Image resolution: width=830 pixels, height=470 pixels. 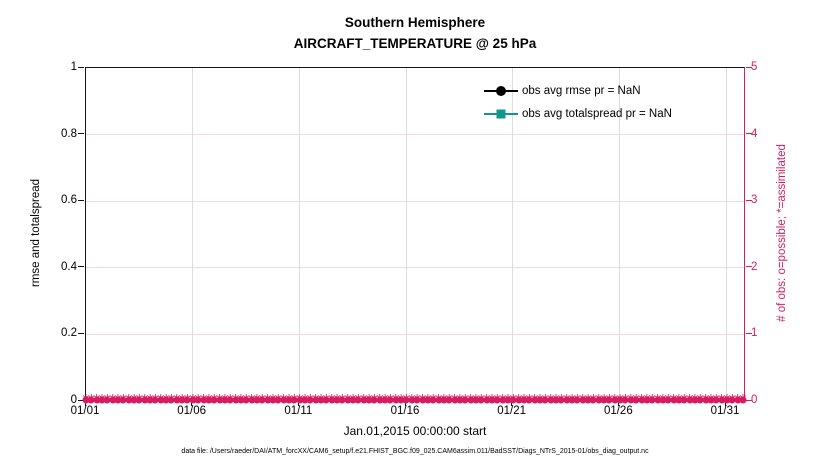 I want to click on right-y-axis-label: # of obs: o=possible; *=assimilated, so click(x=782, y=233).